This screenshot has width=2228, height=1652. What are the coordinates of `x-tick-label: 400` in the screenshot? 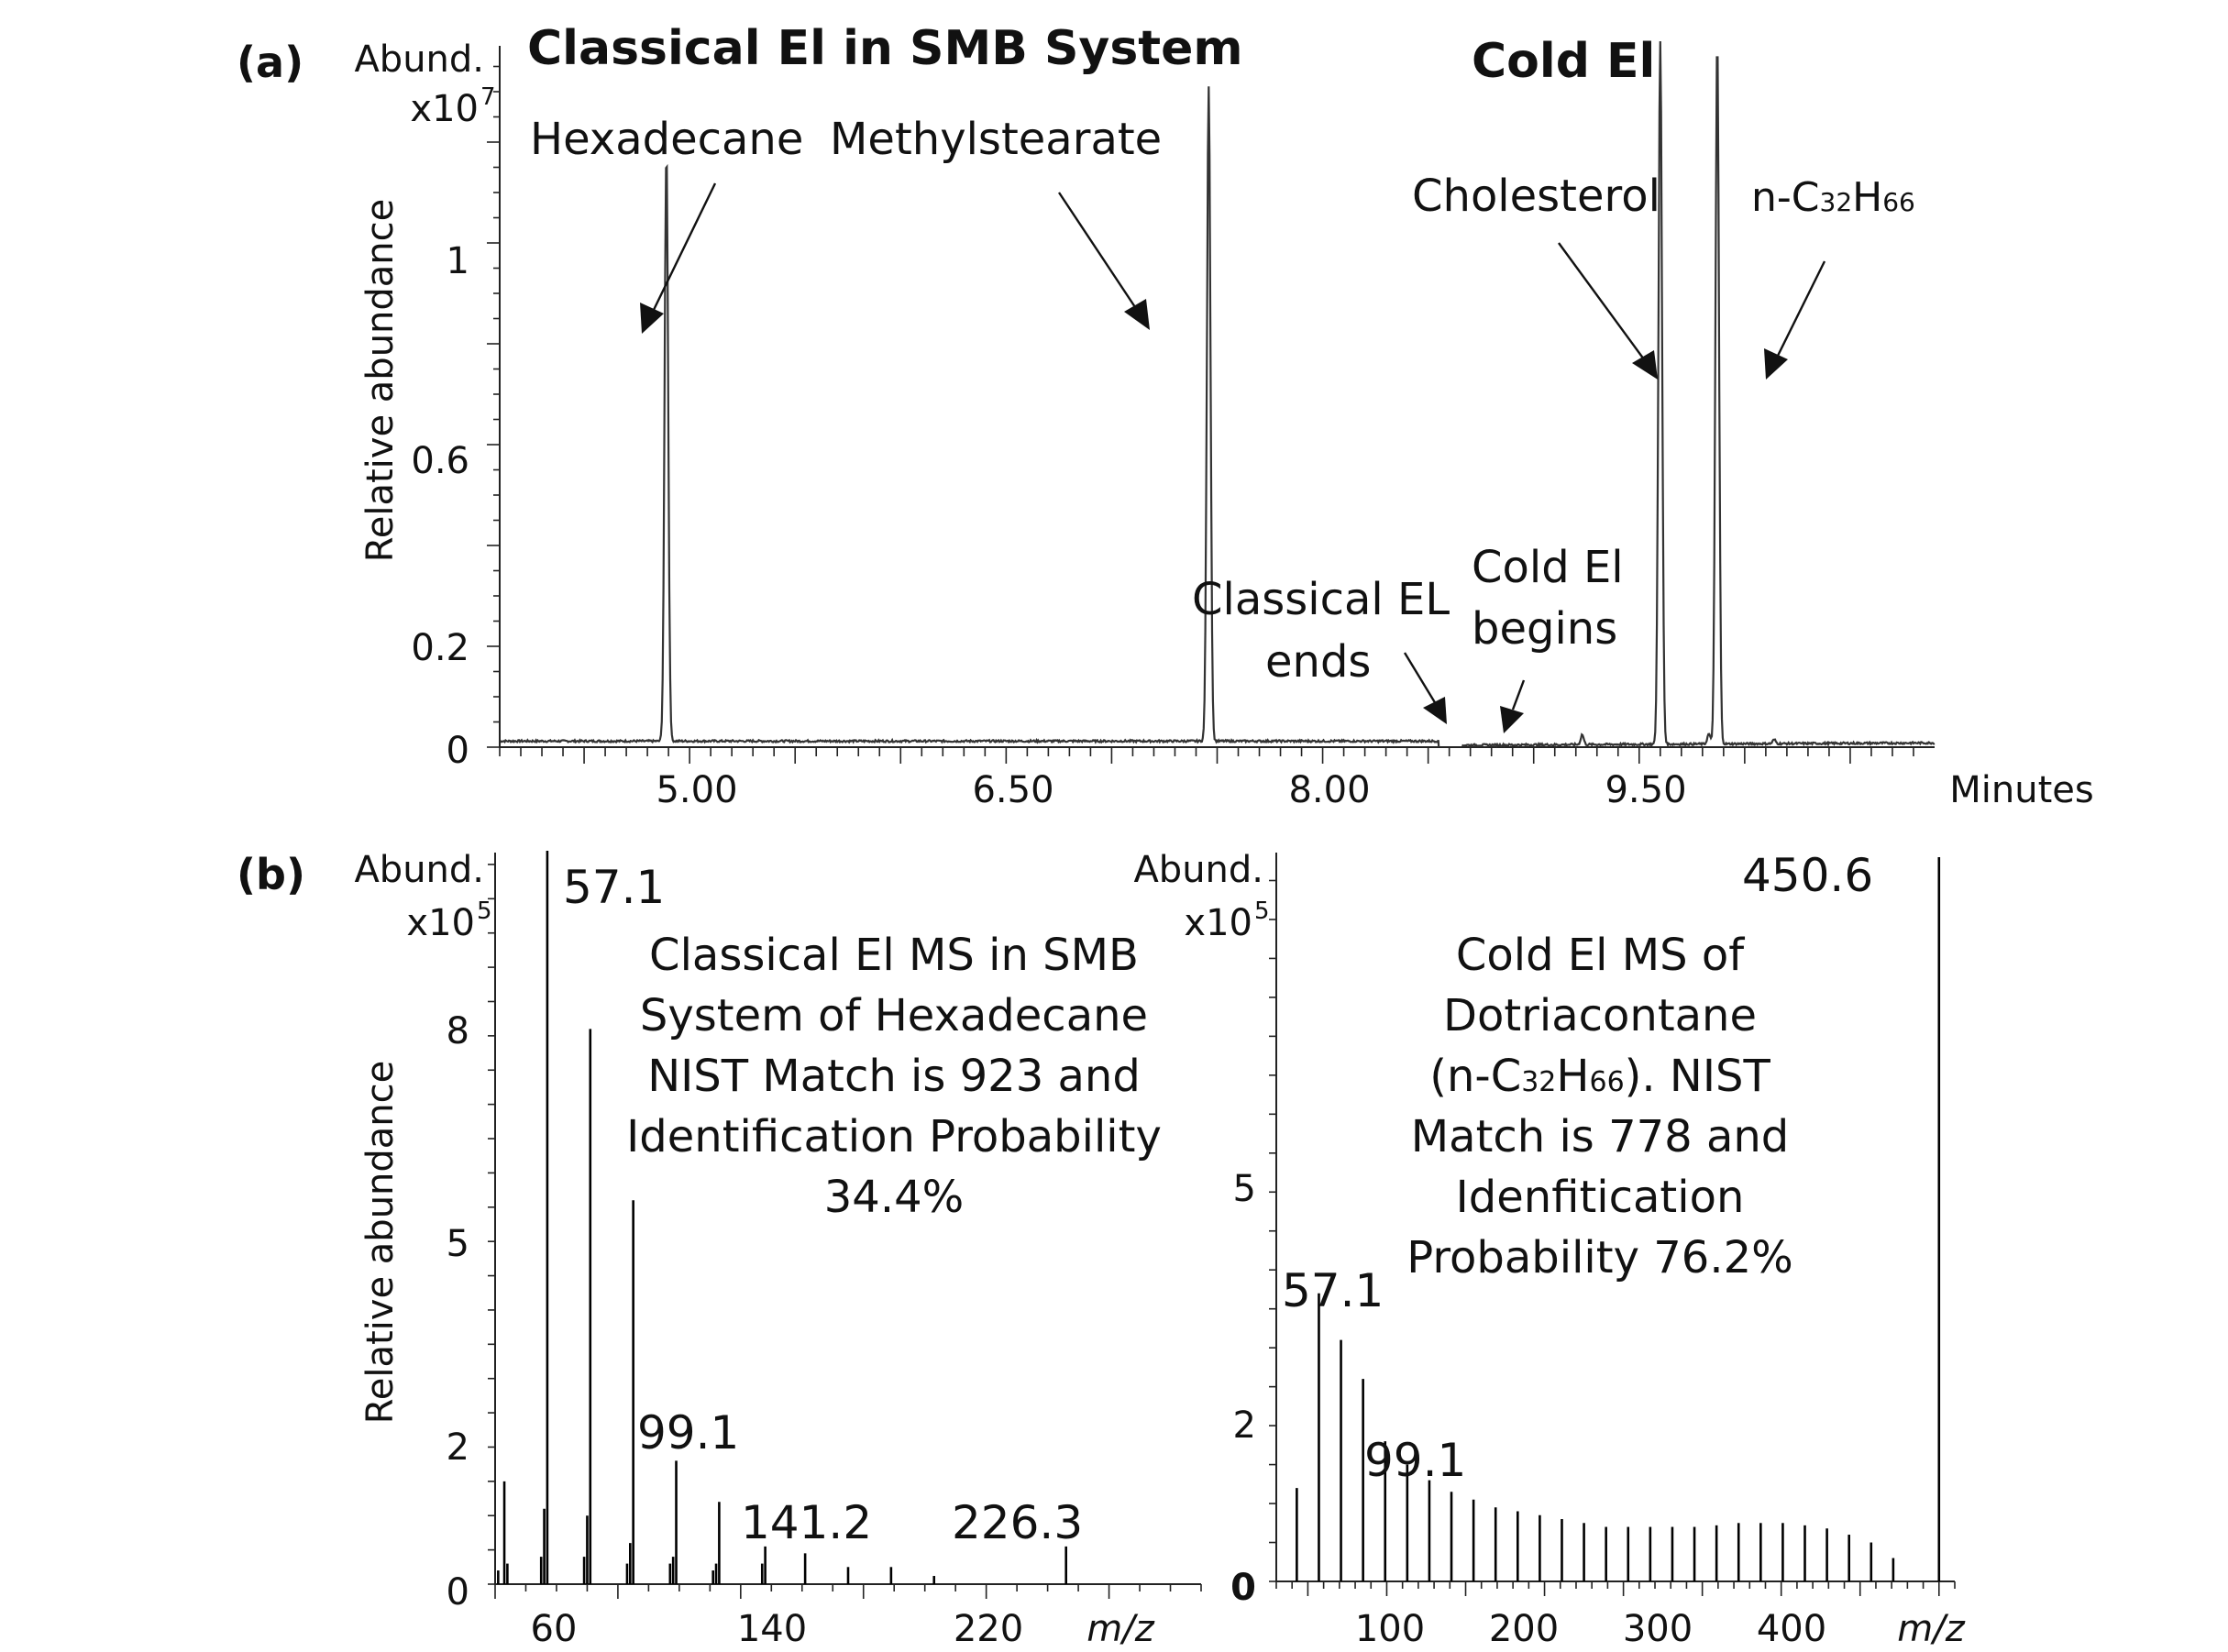 It's located at (1791, 1629).